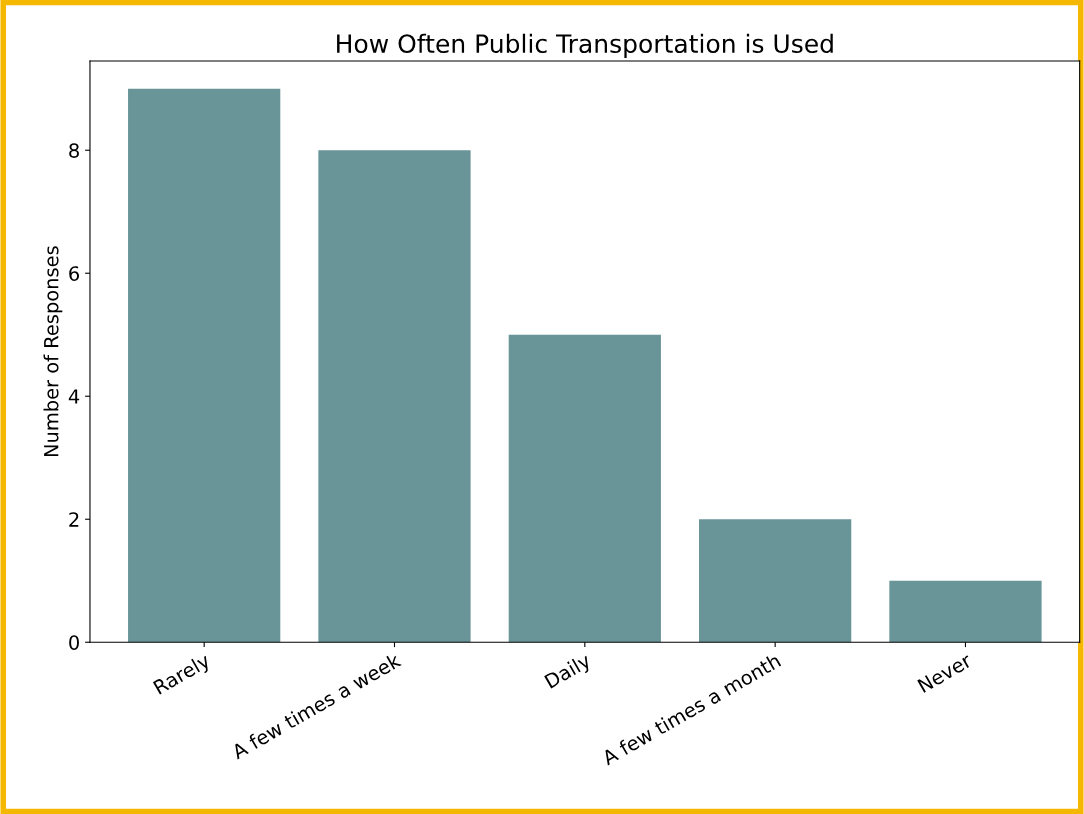  I want to click on y-axis-title: Number of Responses, so click(53, 351).